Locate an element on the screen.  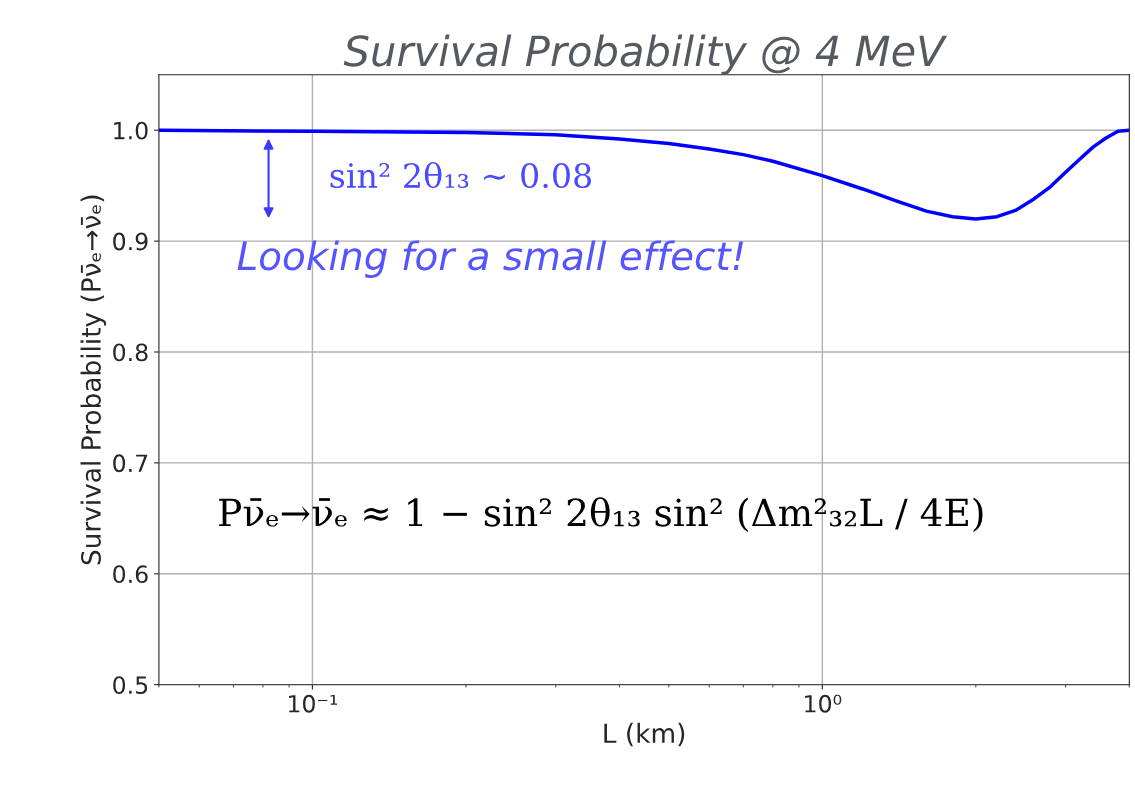
y-tick-label: 0.6 is located at coordinates (130, 574).